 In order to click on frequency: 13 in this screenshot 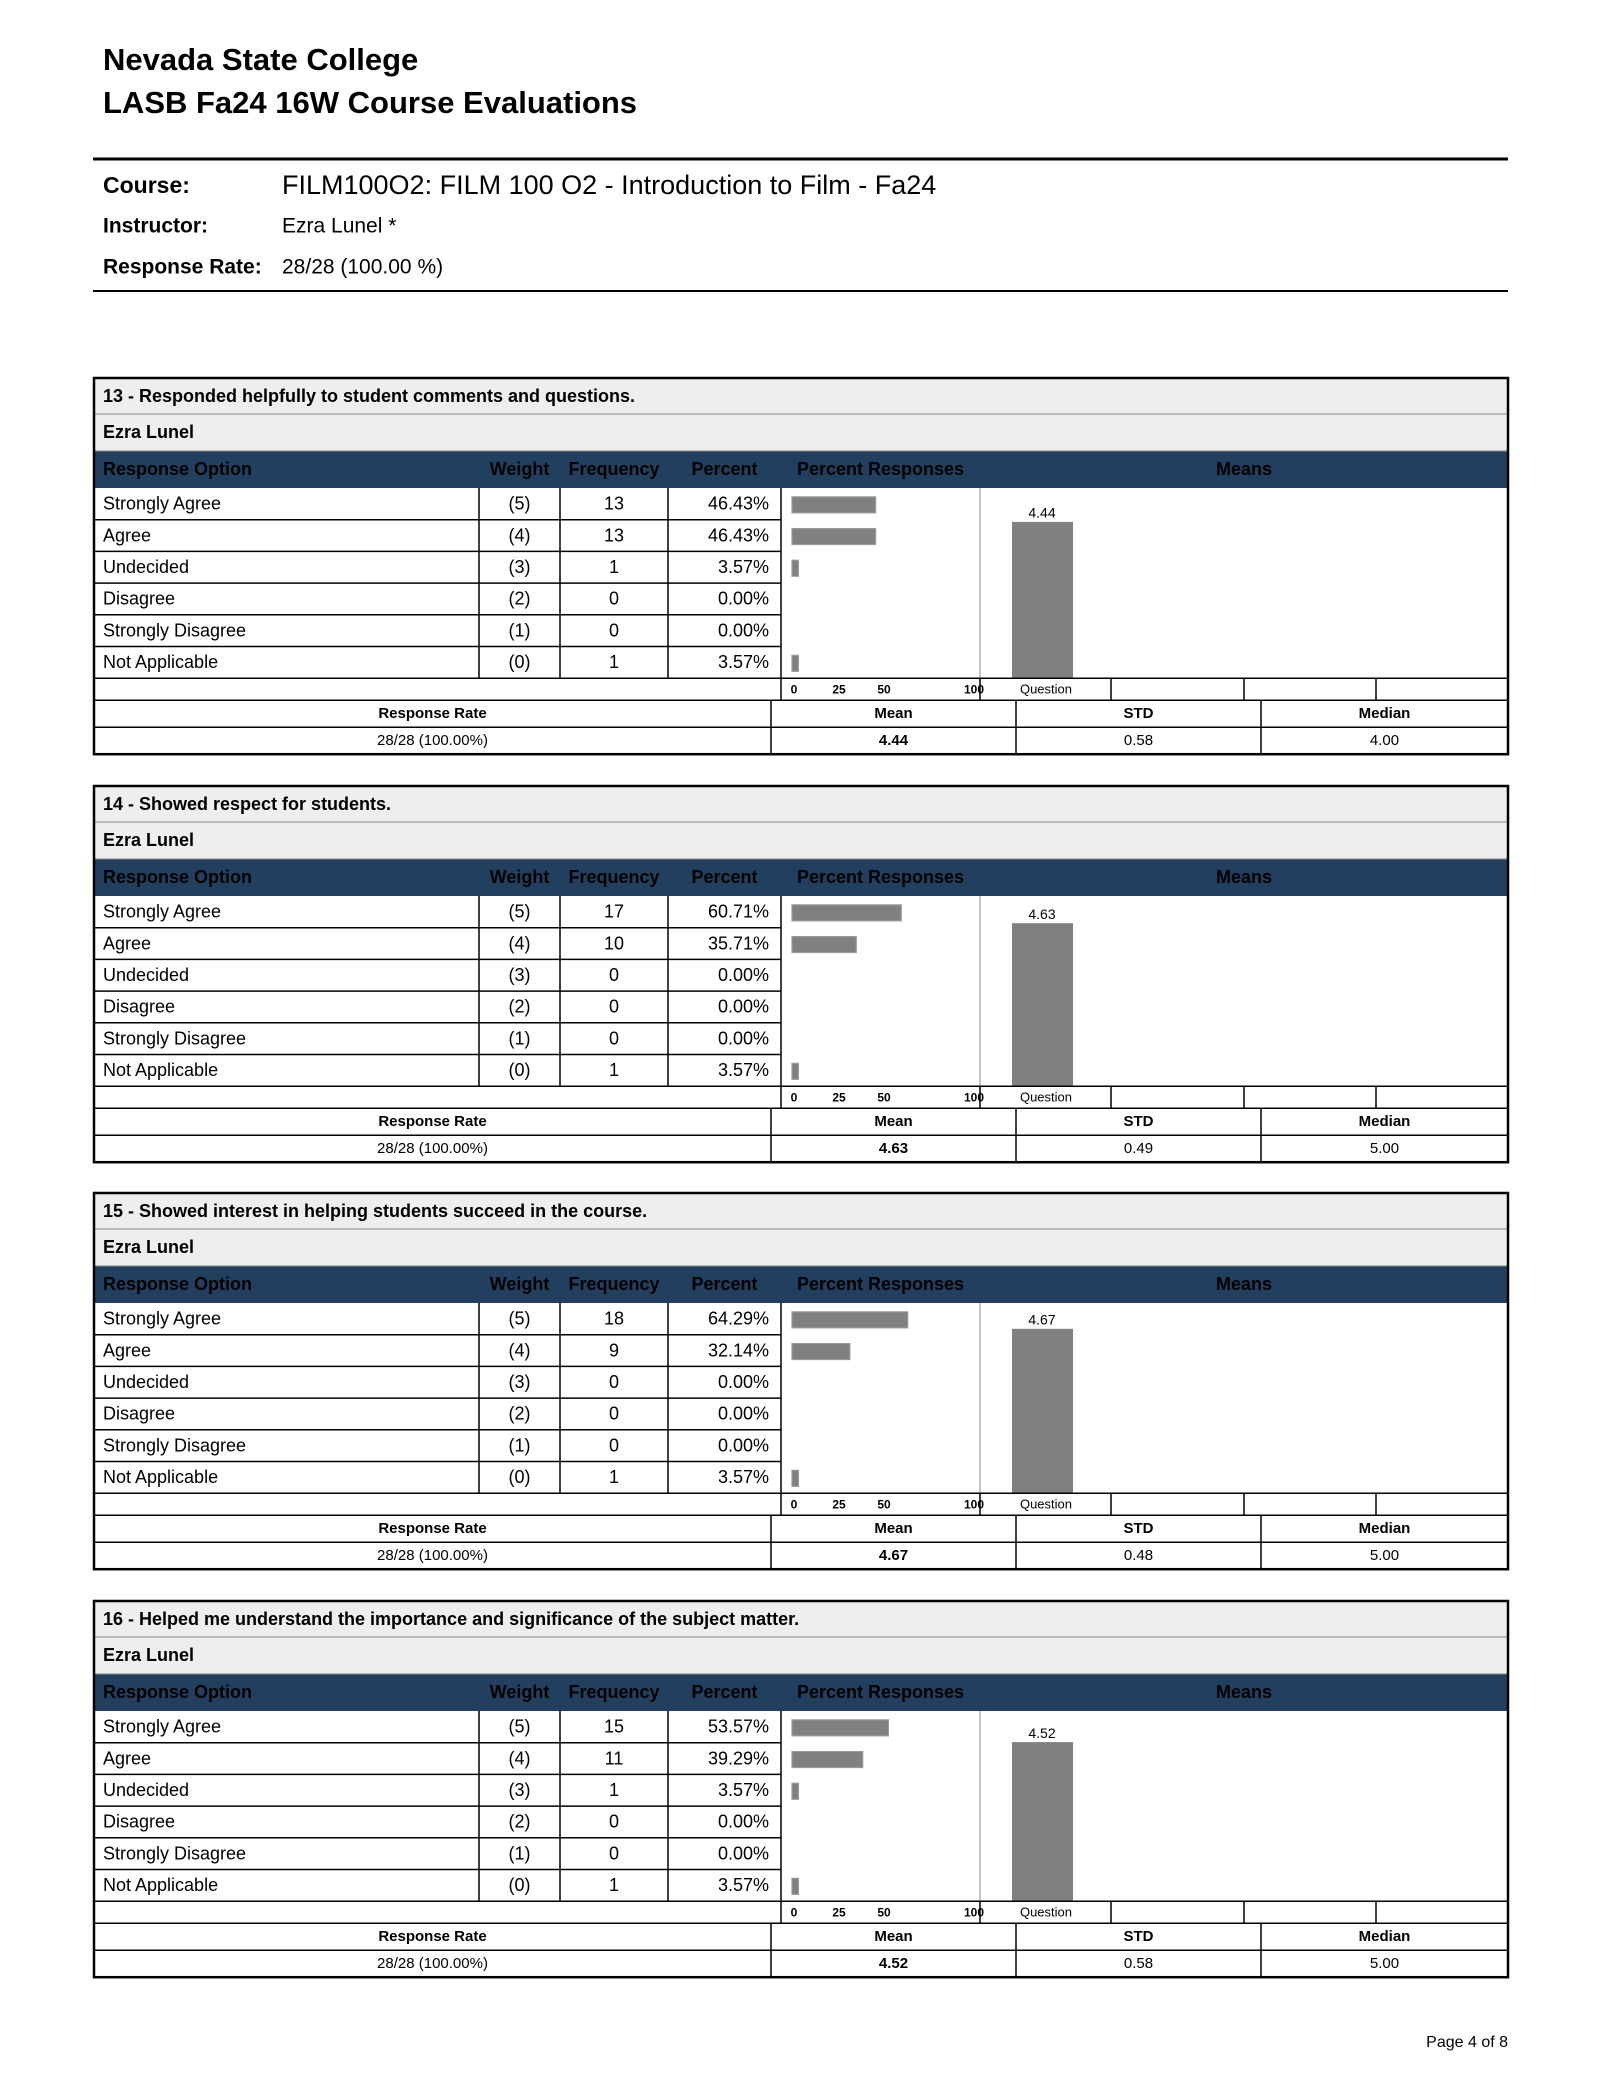, I will do `click(614, 535)`.